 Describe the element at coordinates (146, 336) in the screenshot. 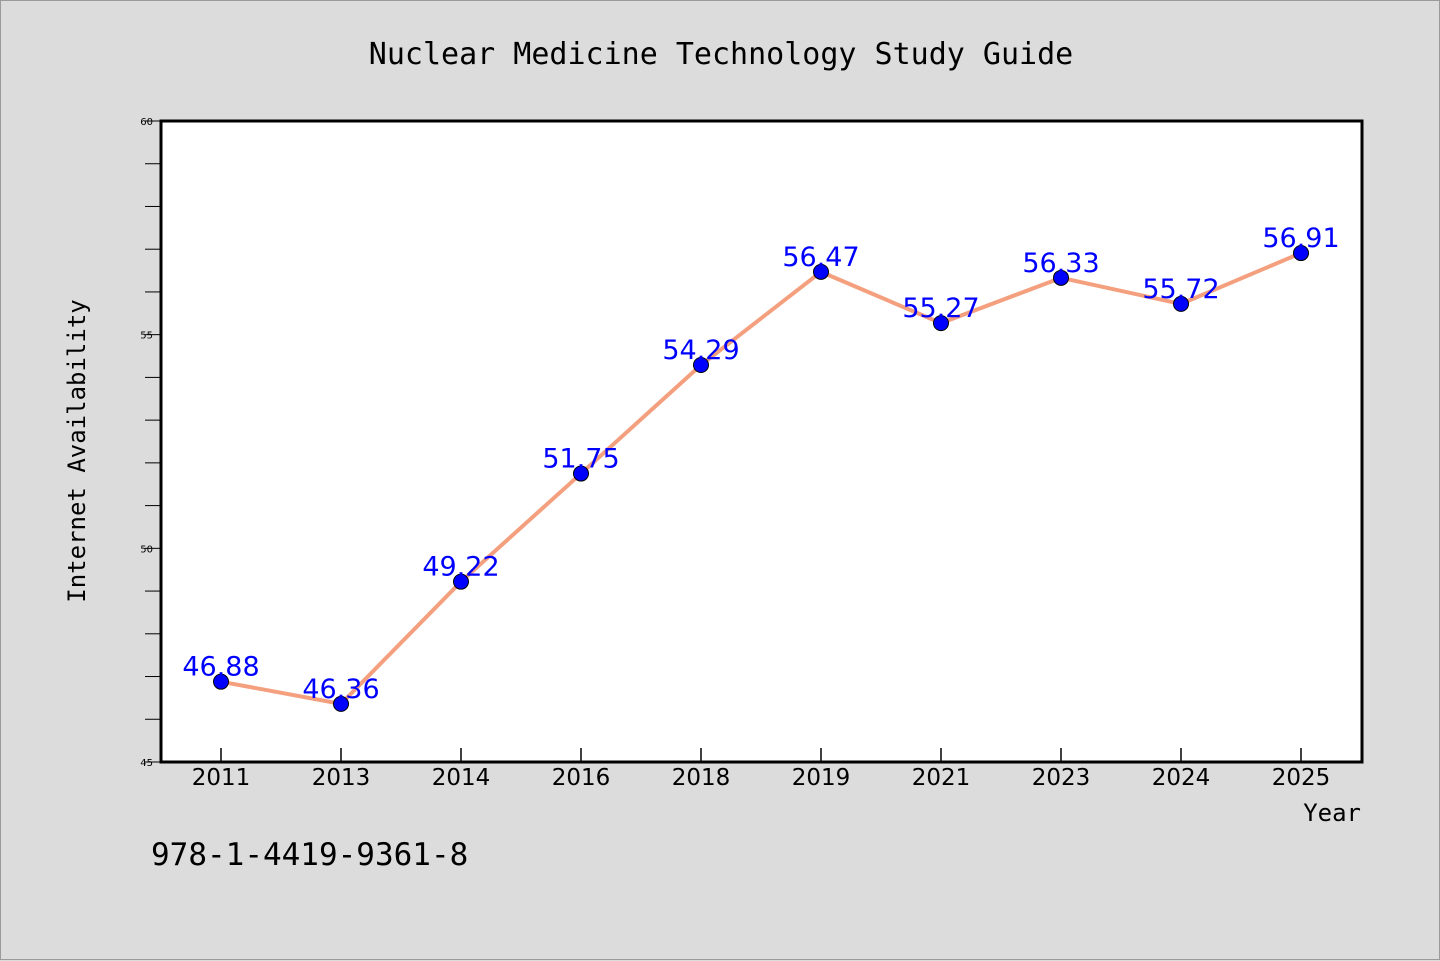

I see `y-tick-label: 55` at that location.